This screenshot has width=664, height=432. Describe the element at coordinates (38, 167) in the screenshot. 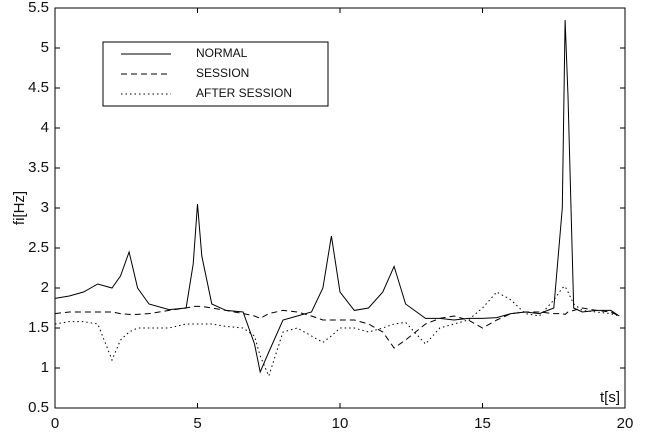

I see `y-tick-label: 3.5` at that location.